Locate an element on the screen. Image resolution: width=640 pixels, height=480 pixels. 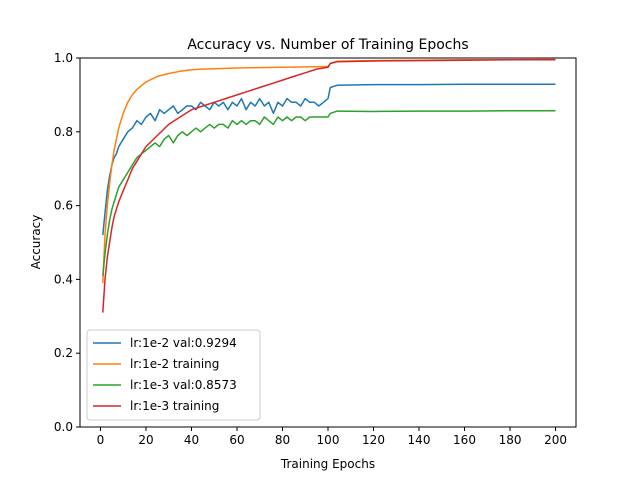
x-tick-label: 80 is located at coordinates (282, 440).